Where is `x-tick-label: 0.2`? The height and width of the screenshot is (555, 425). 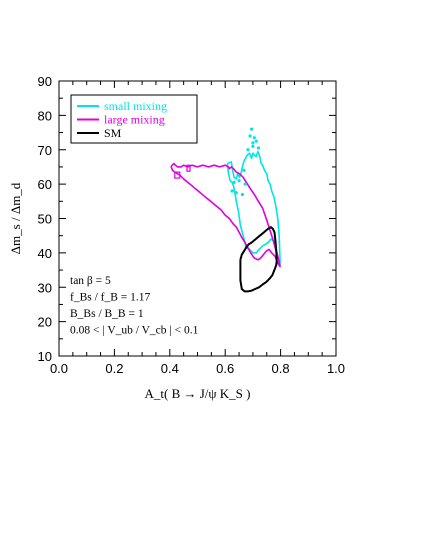 x-tick-label: 0.2 is located at coordinates (114, 368).